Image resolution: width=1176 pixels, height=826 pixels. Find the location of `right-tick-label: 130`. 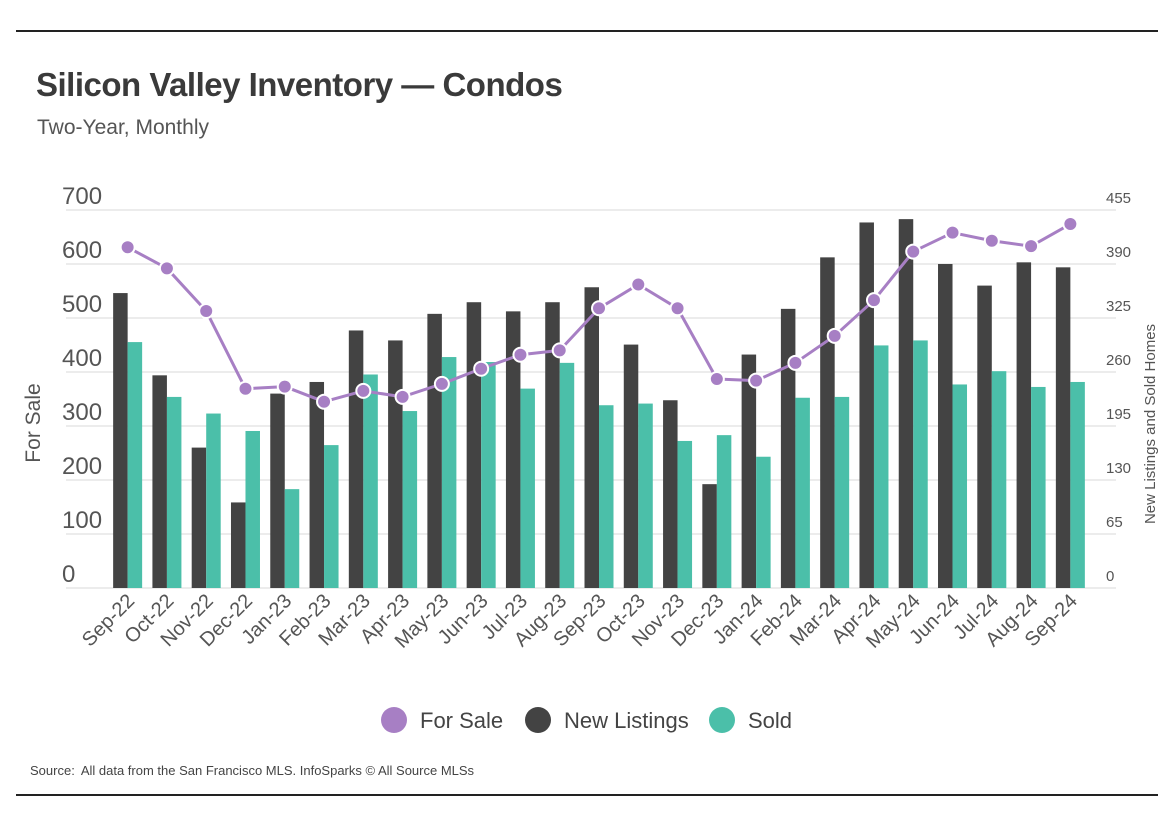

right-tick-label: 130 is located at coordinates (1118, 468).